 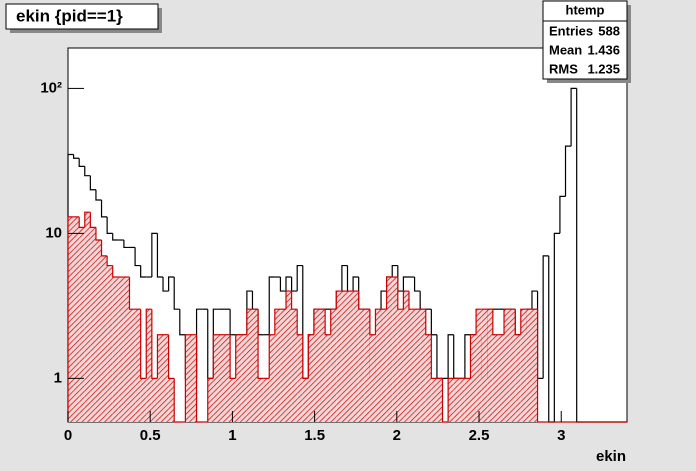 What do you see at coordinates (69, 15) in the screenshot?
I see `chart-title: ekin {pid==1}` at bounding box center [69, 15].